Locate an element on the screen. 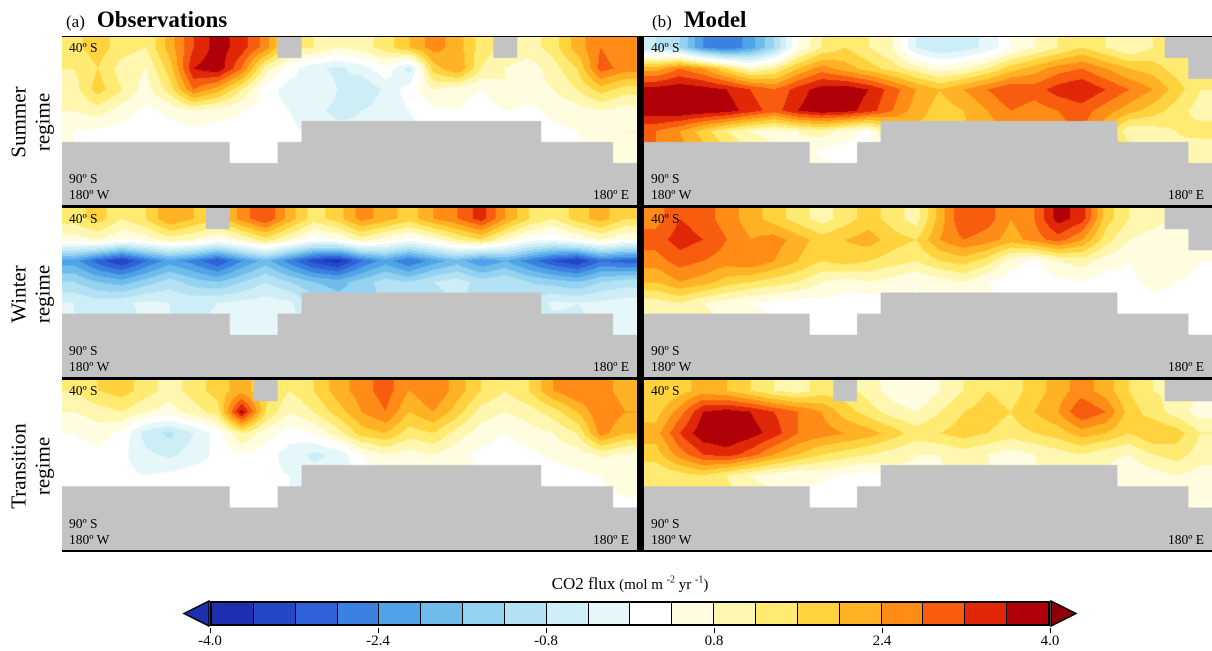 This screenshot has width=1212, height=651. colorbar-tick-label: 4.0 is located at coordinates (1050, 641).